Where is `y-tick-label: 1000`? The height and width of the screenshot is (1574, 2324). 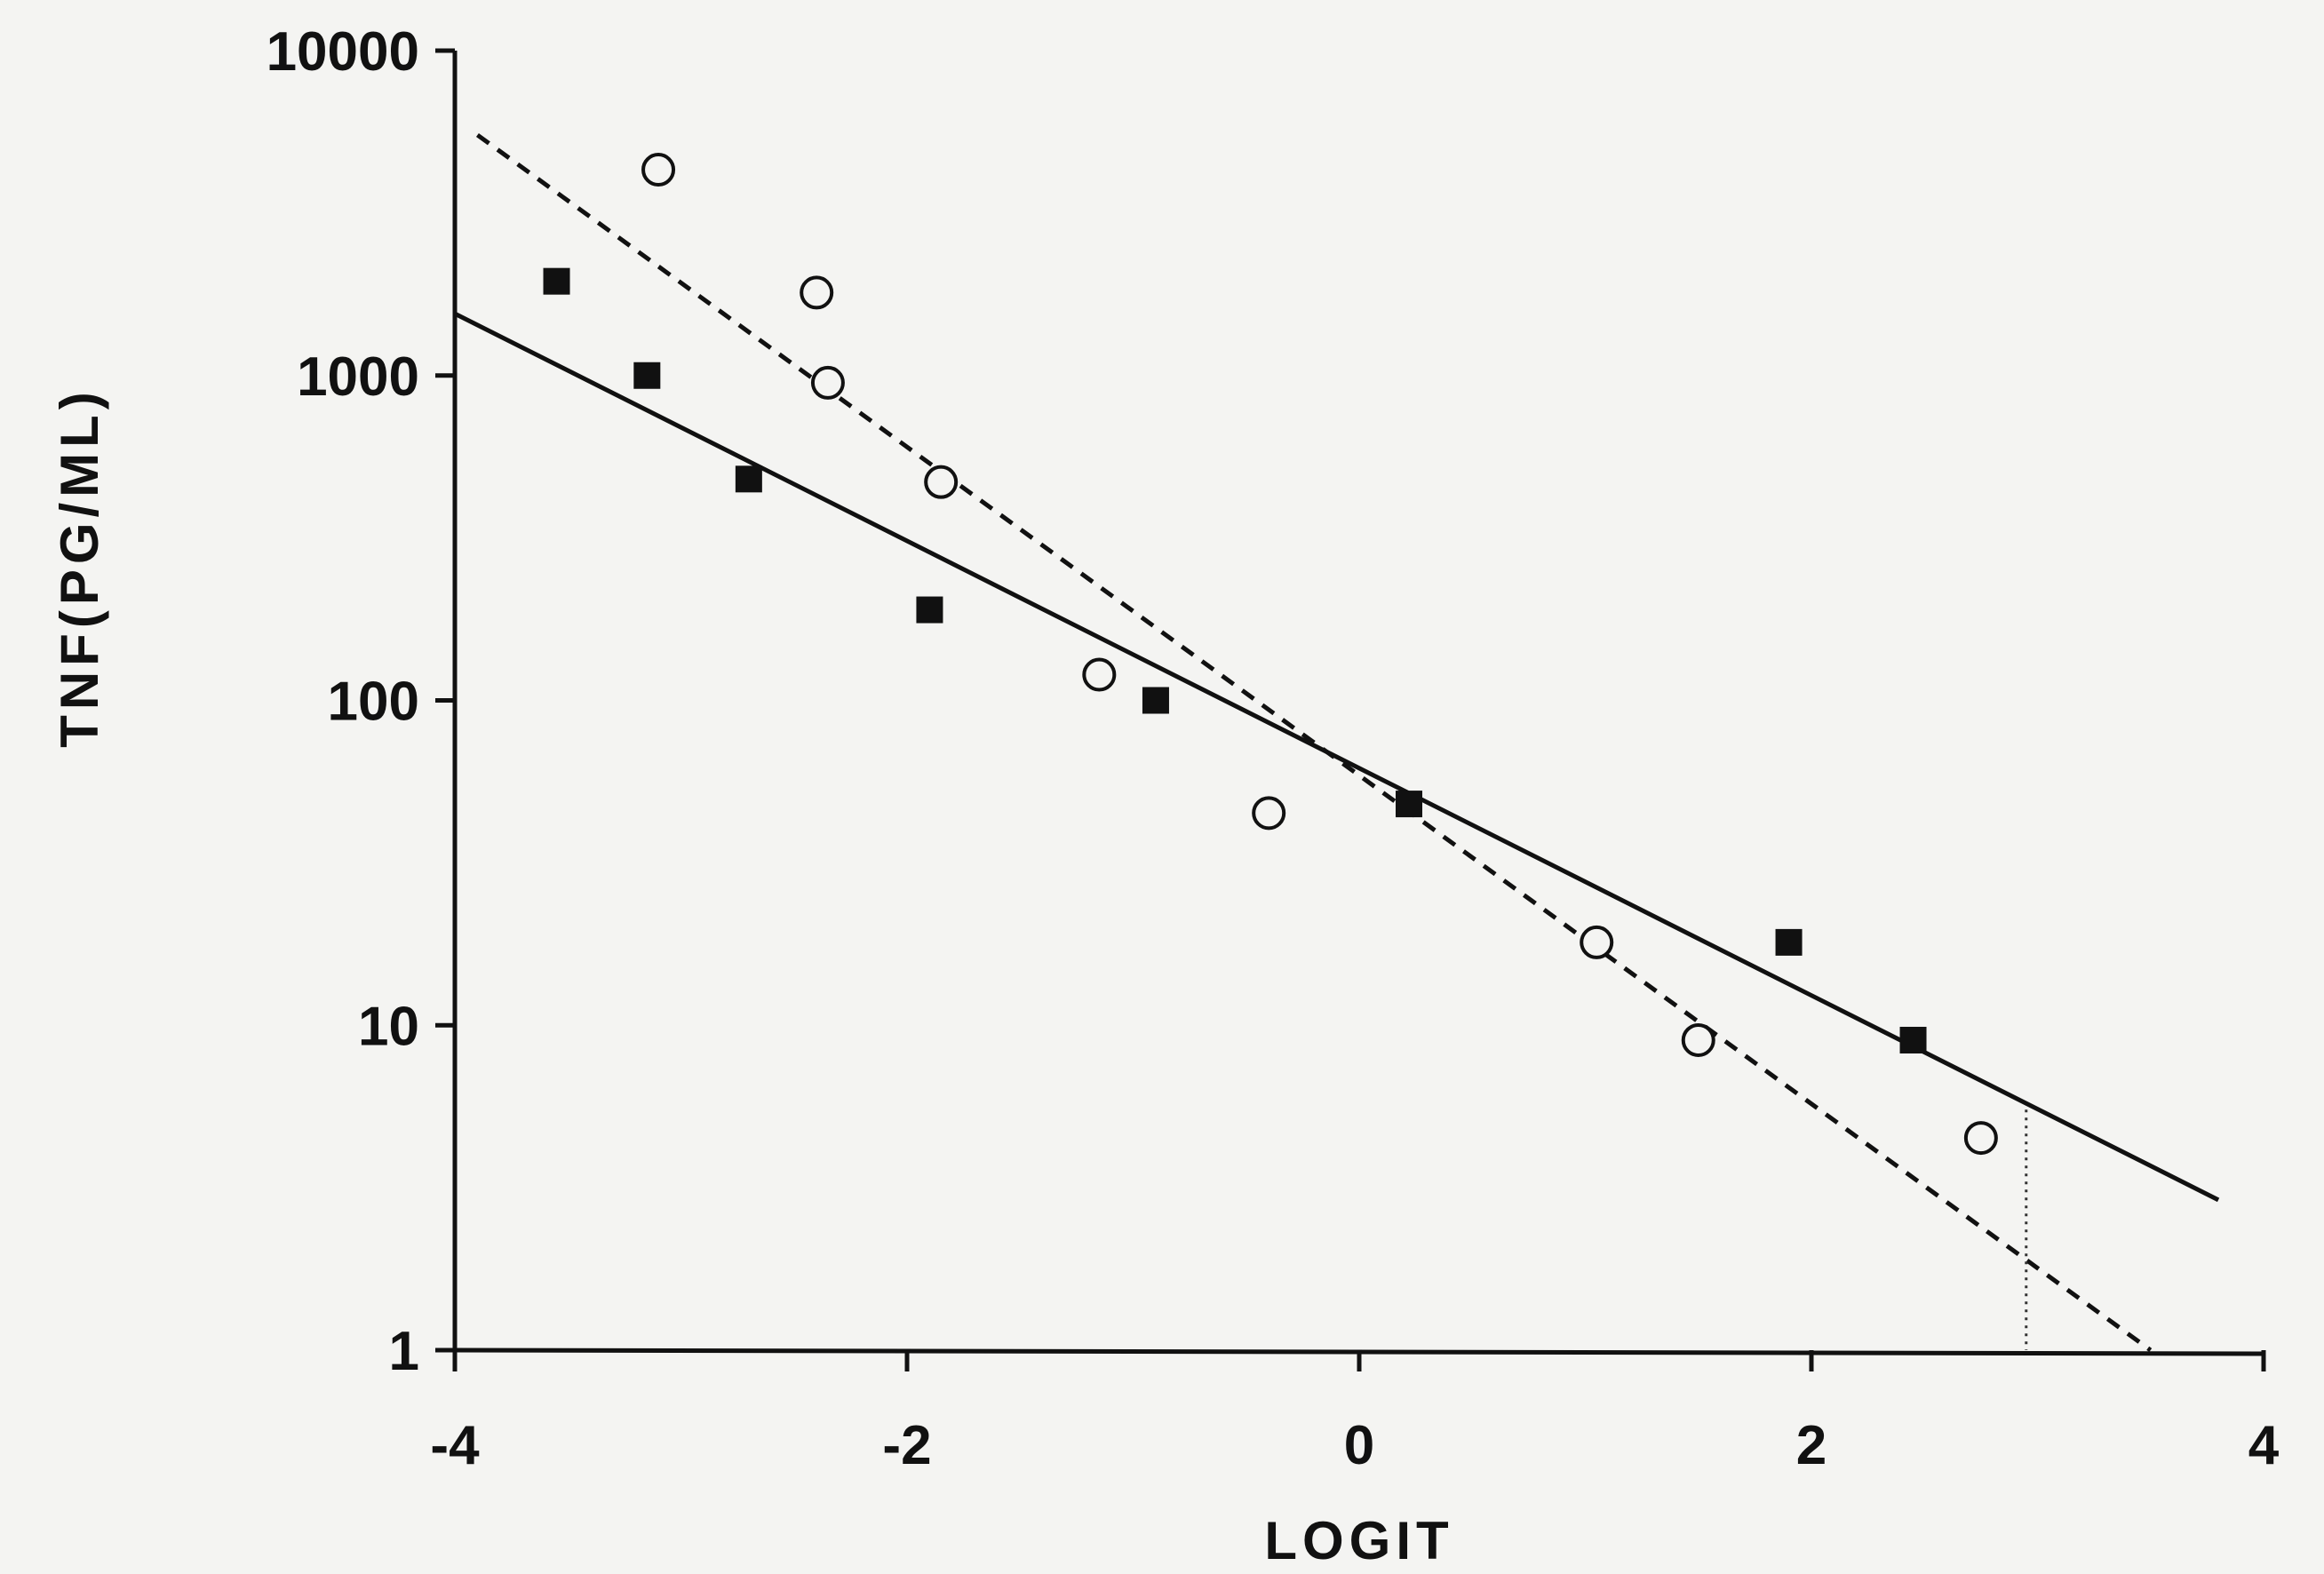
y-tick-label: 1000 is located at coordinates (358, 377).